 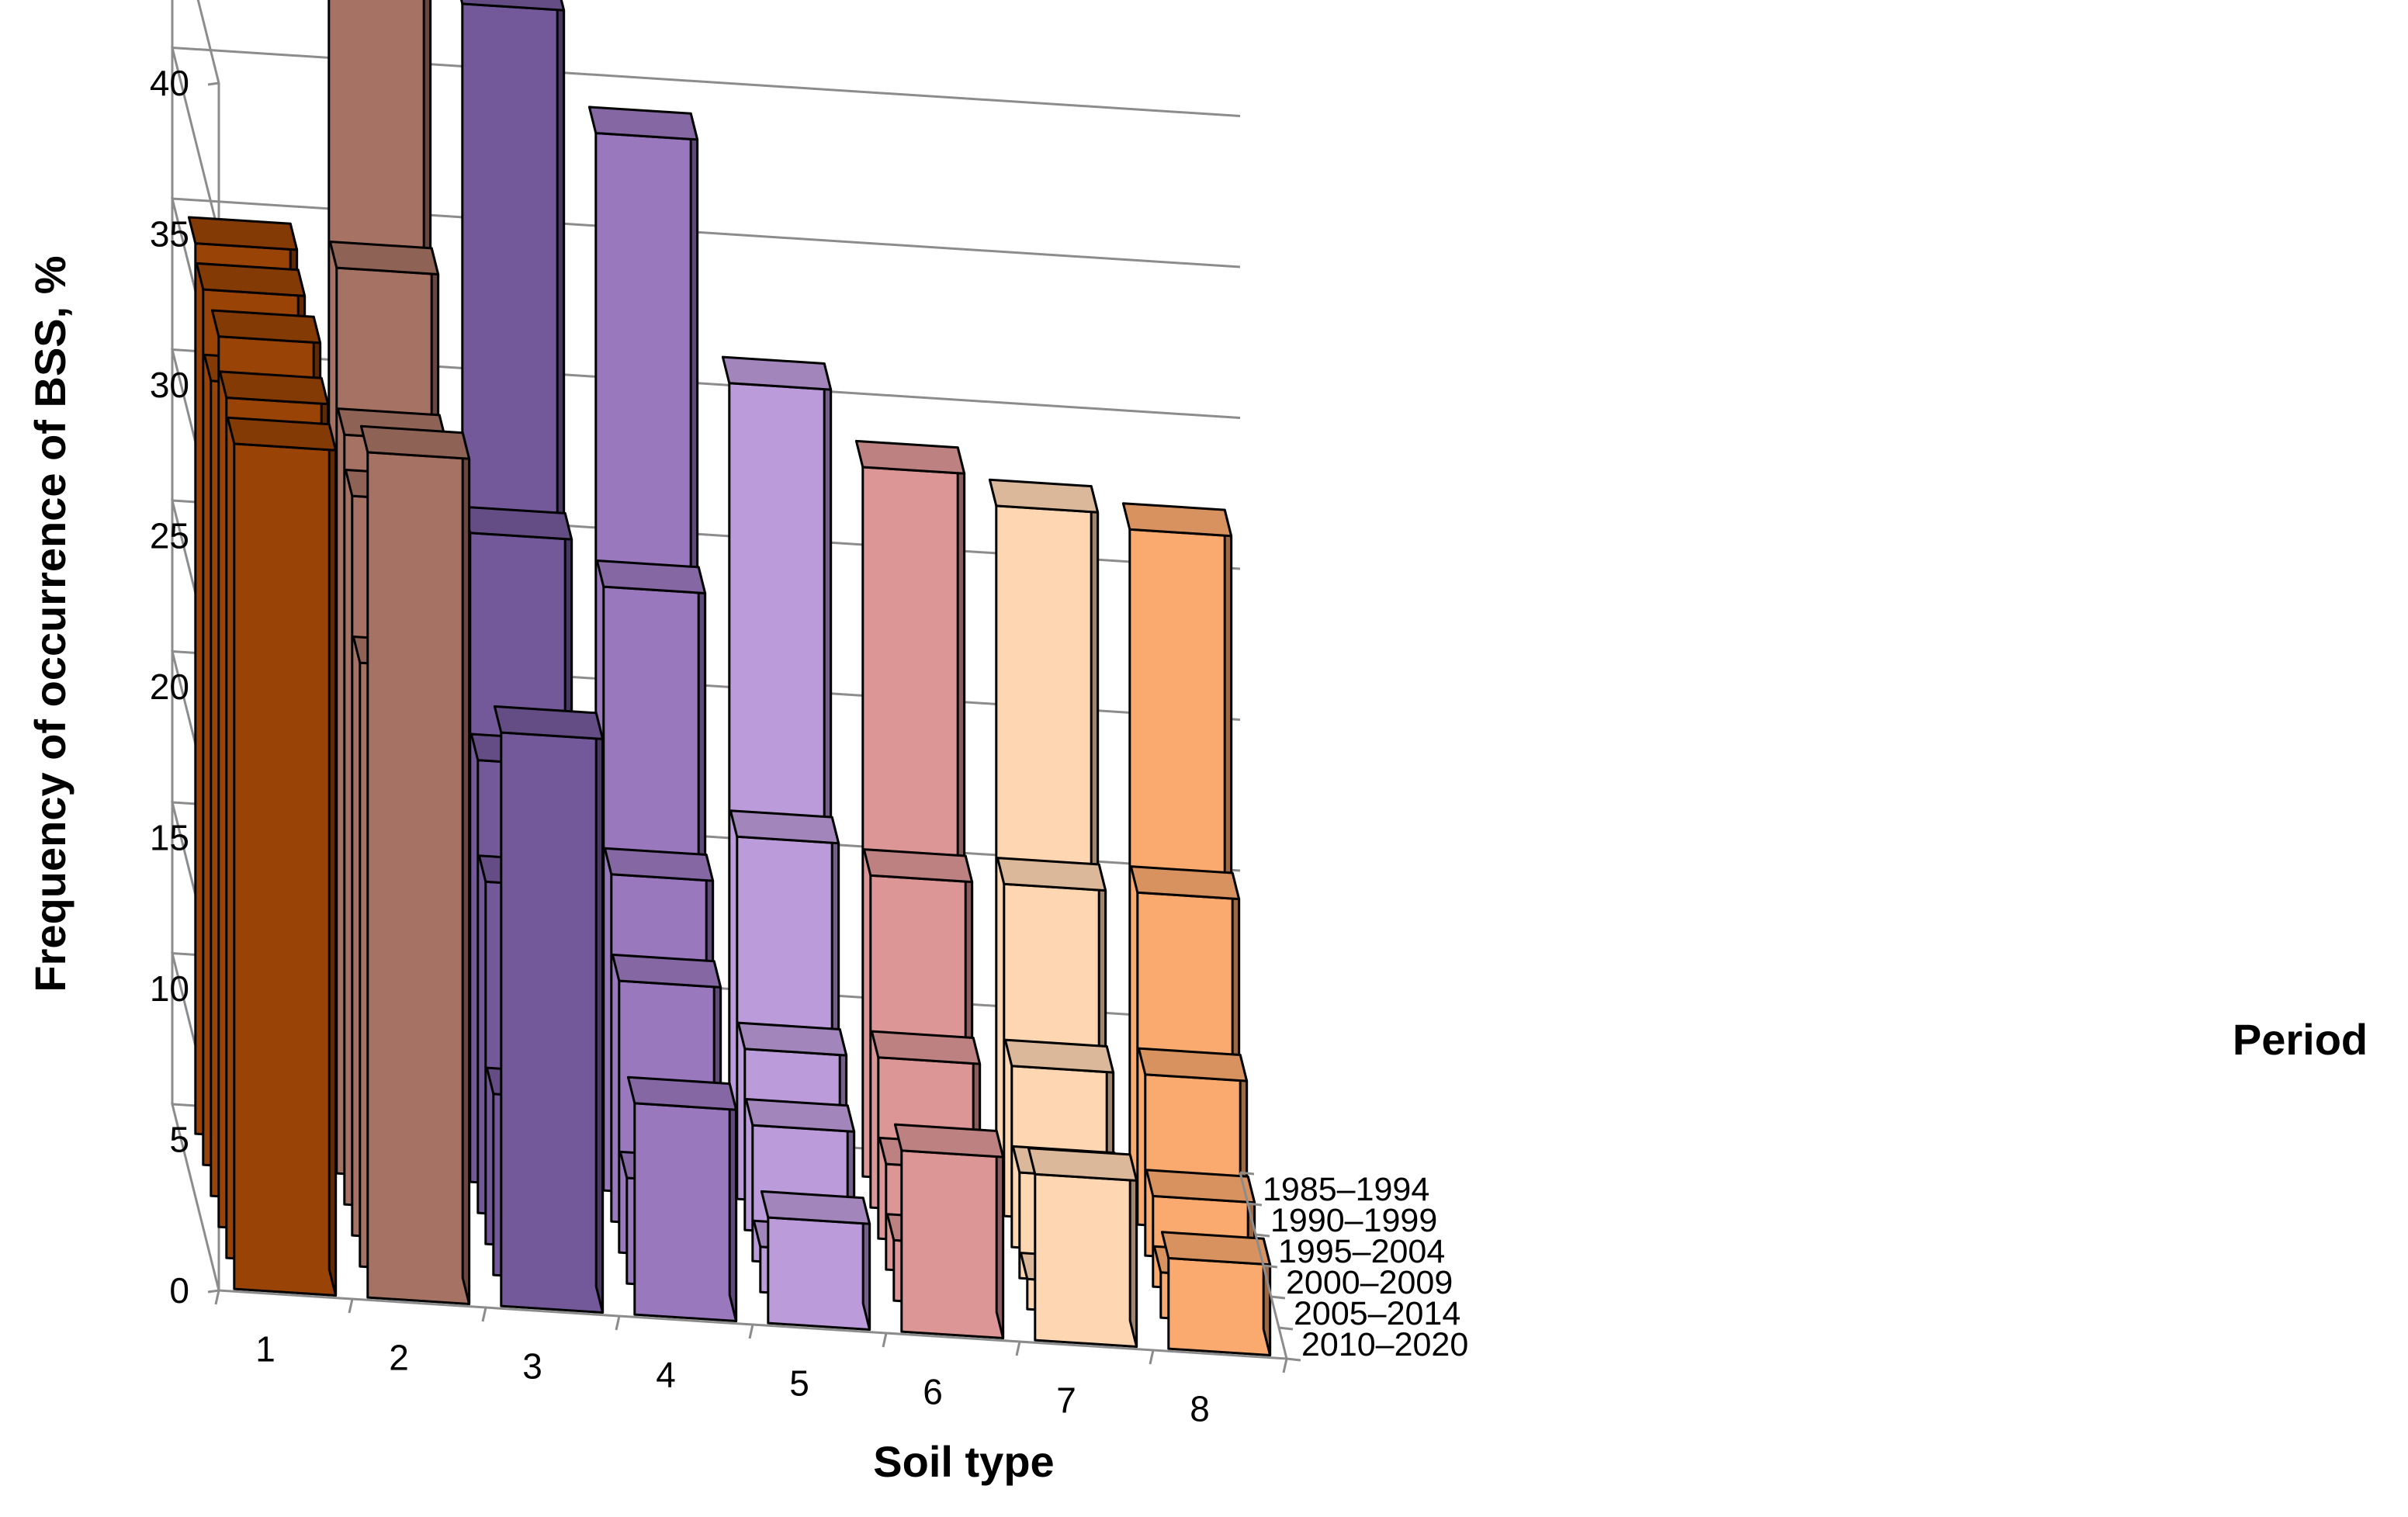 I want to click on x-tick-label: 4, so click(x=666, y=1375).